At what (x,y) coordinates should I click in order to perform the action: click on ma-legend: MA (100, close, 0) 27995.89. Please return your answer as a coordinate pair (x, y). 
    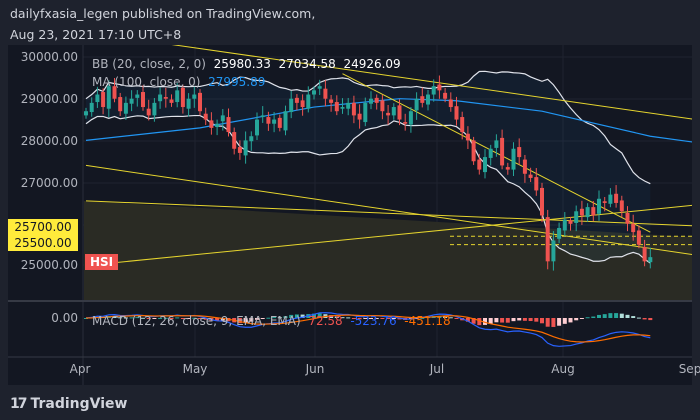
    Looking at the image, I should click on (178, 82).